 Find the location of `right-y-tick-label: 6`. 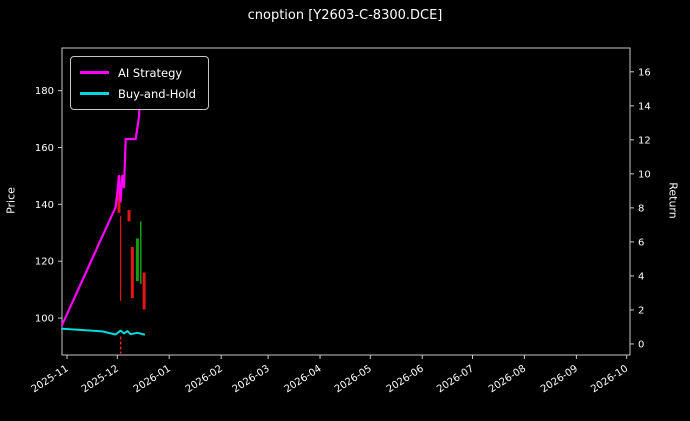

right-y-tick-label: 6 is located at coordinates (641, 242).